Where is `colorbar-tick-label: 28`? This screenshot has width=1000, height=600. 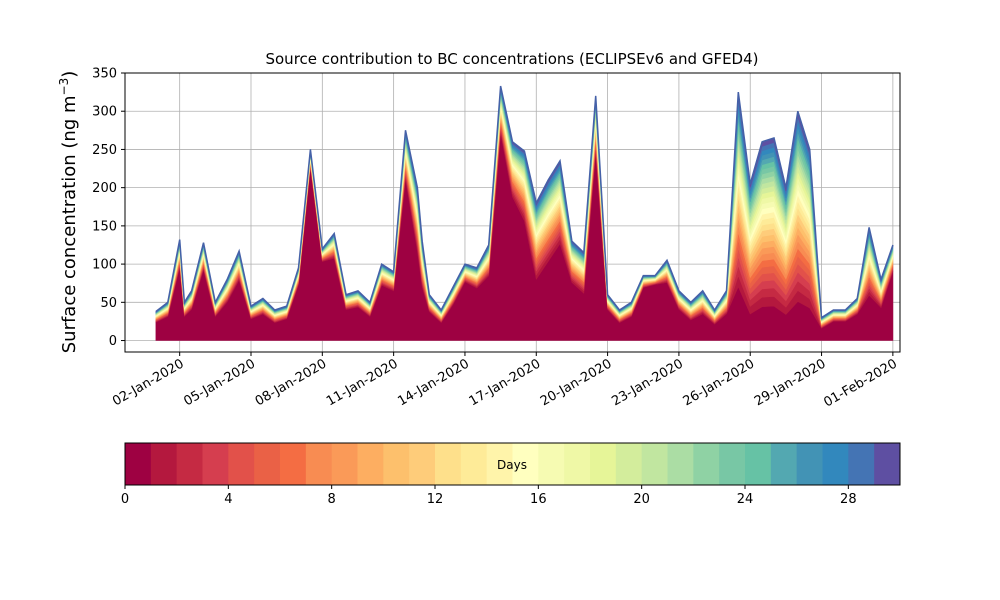
colorbar-tick-label: 28 is located at coordinates (848, 499).